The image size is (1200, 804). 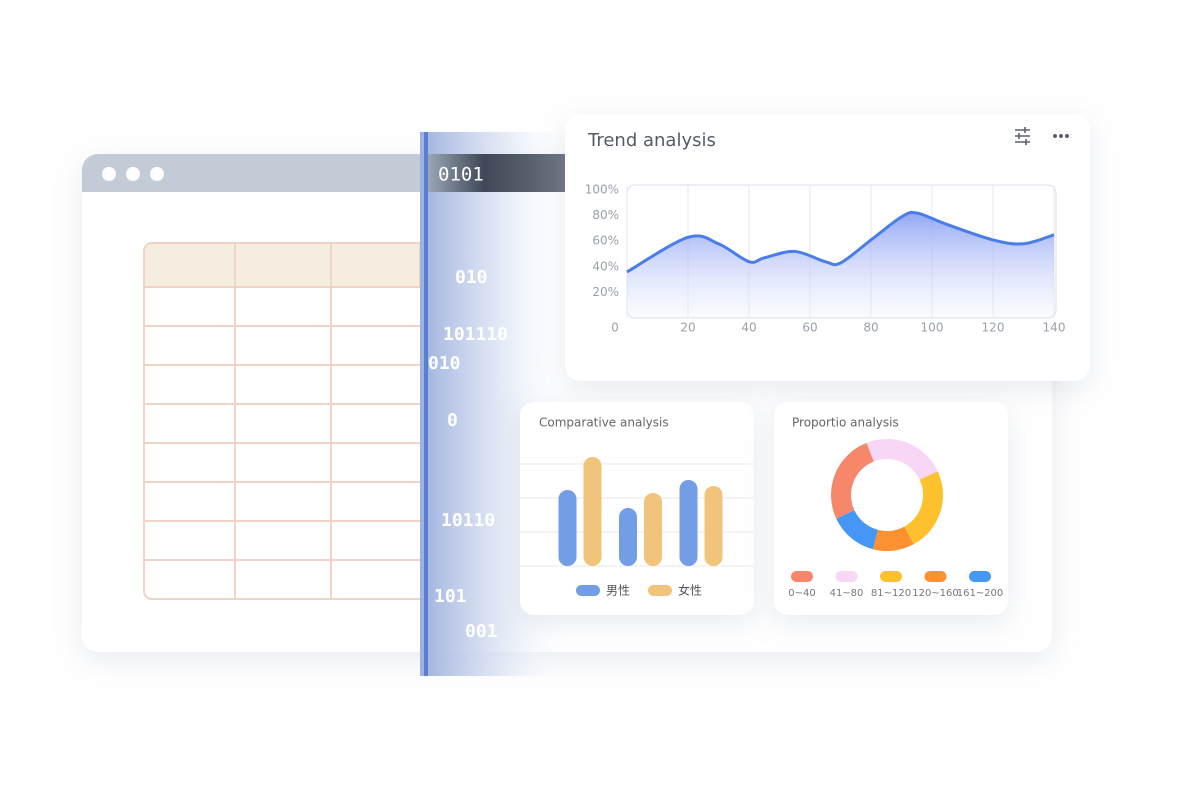 What do you see at coordinates (498, 173) in the screenshot?
I see `code-bar` at bounding box center [498, 173].